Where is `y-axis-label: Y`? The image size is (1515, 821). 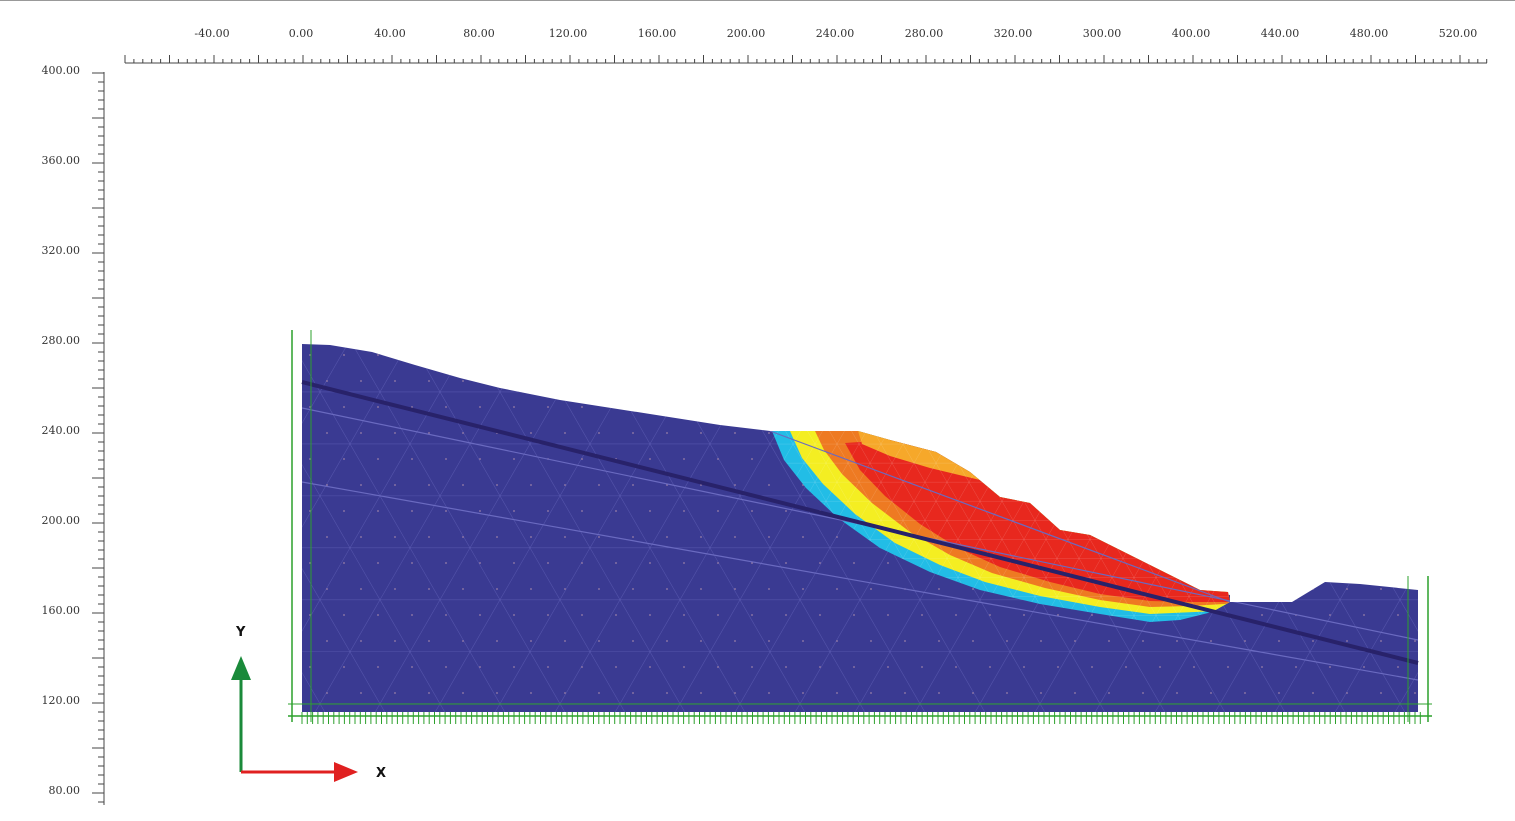
y-axis-label: Y is located at coordinates (240, 632).